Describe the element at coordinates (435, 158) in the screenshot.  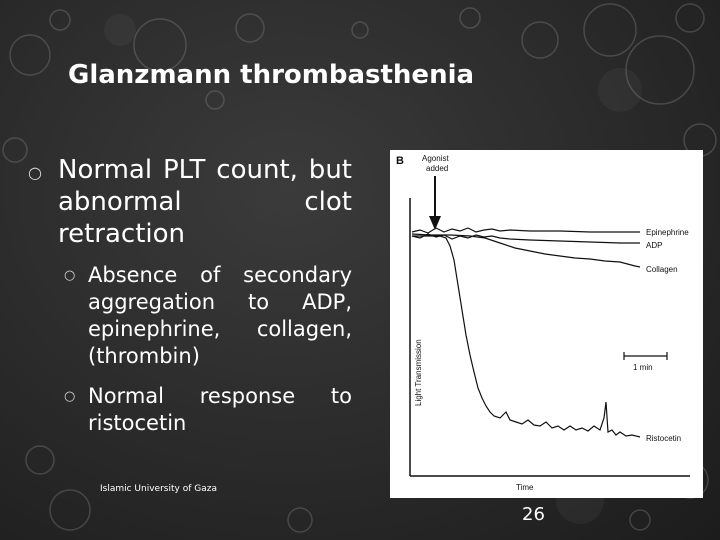
I see `agonist-label-line1: Agonist` at that location.